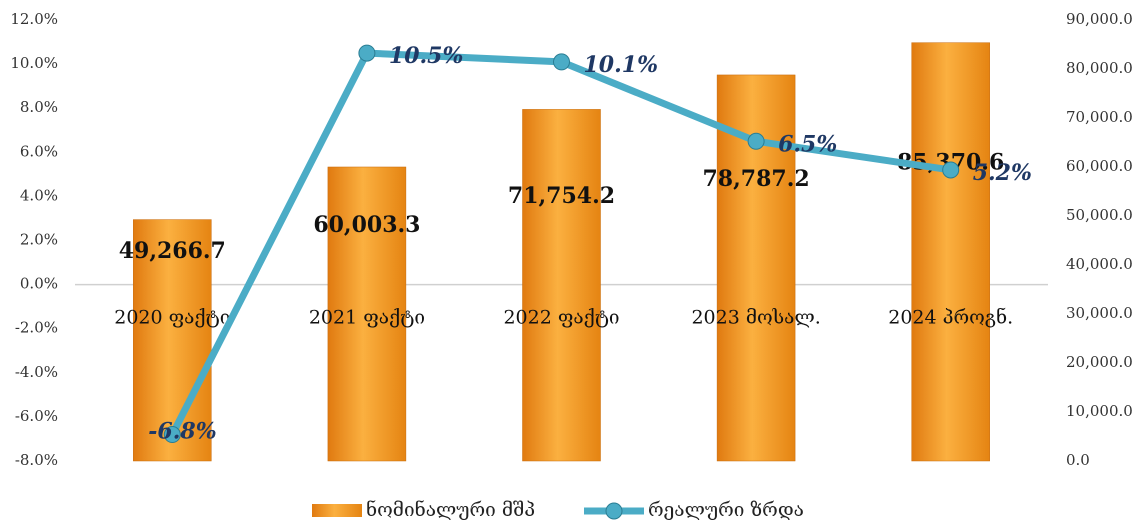  What do you see at coordinates (561, 318) in the screenshot?
I see `x-tick-label: 2022 ფაქტი` at bounding box center [561, 318].